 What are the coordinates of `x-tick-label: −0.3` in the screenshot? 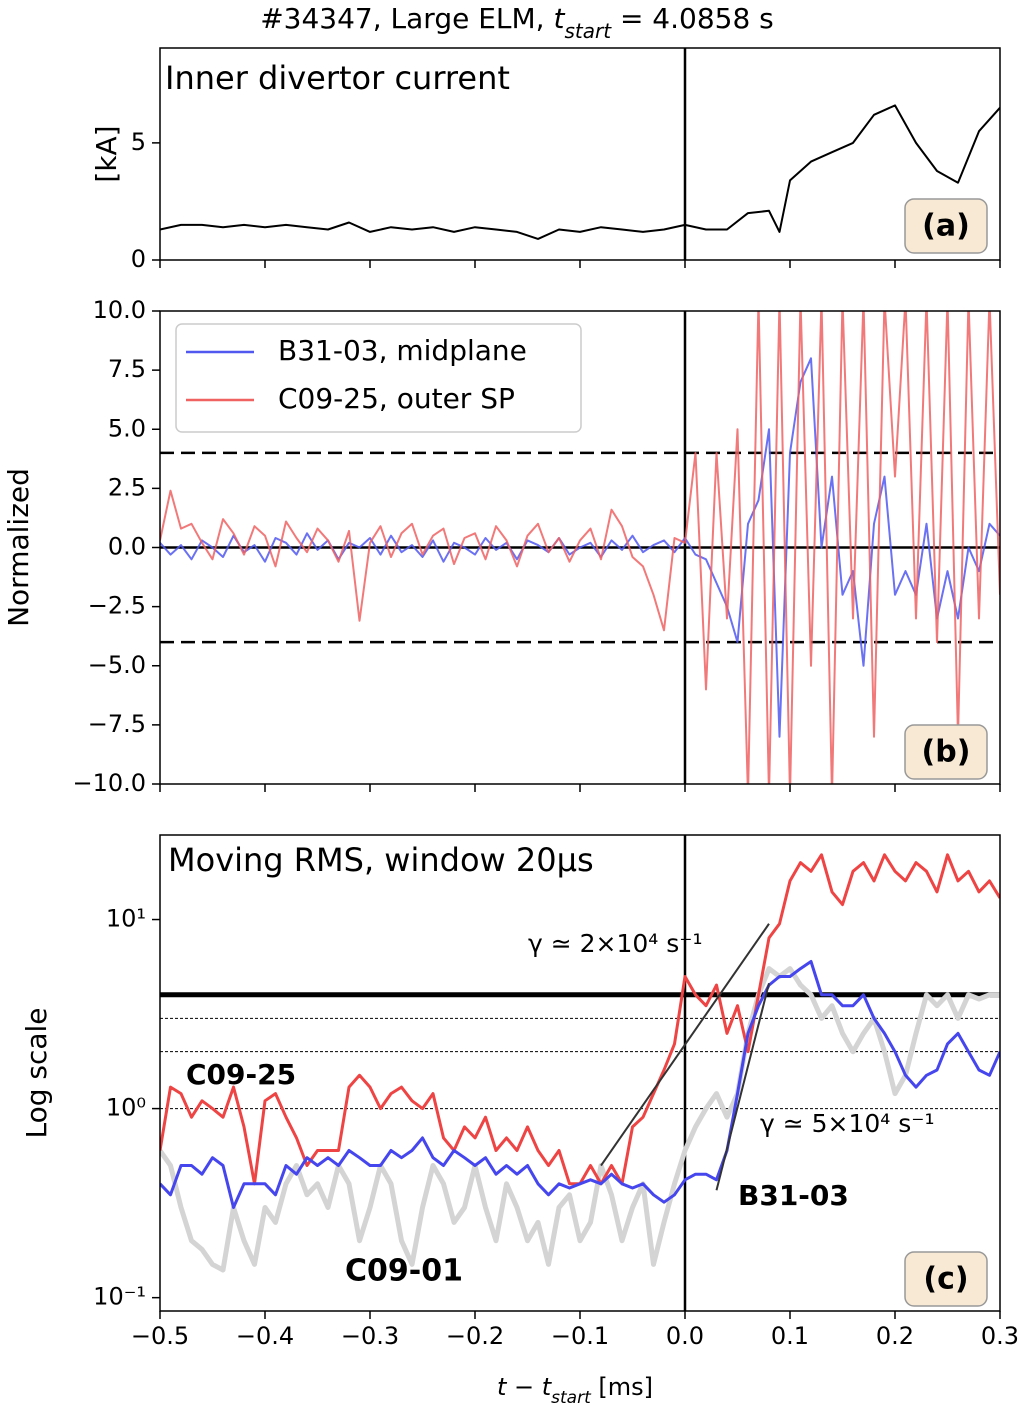 It's located at (370, 1336).